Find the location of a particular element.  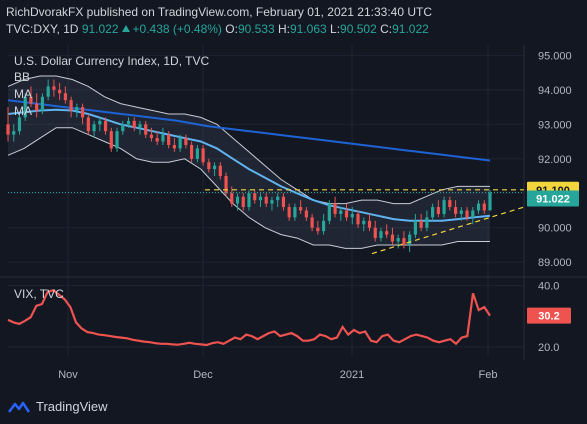

time-tick-label: Dec is located at coordinates (203, 375).